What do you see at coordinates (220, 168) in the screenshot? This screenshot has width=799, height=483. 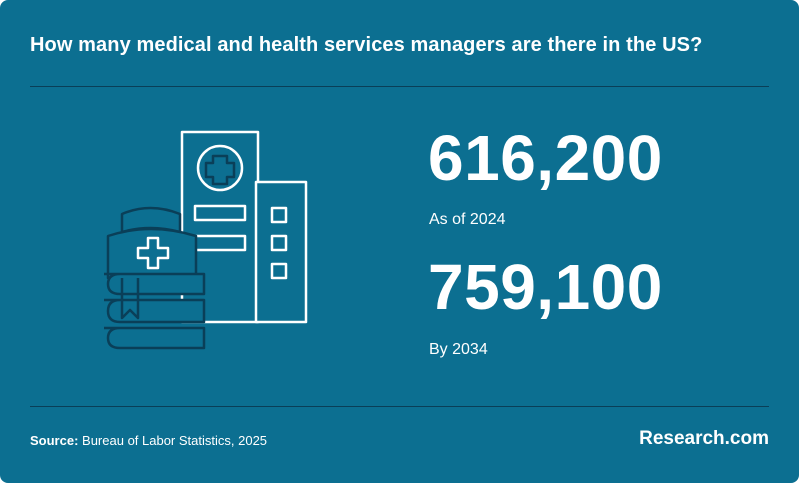 I see `medical-cross-icon` at bounding box center [220, 168].